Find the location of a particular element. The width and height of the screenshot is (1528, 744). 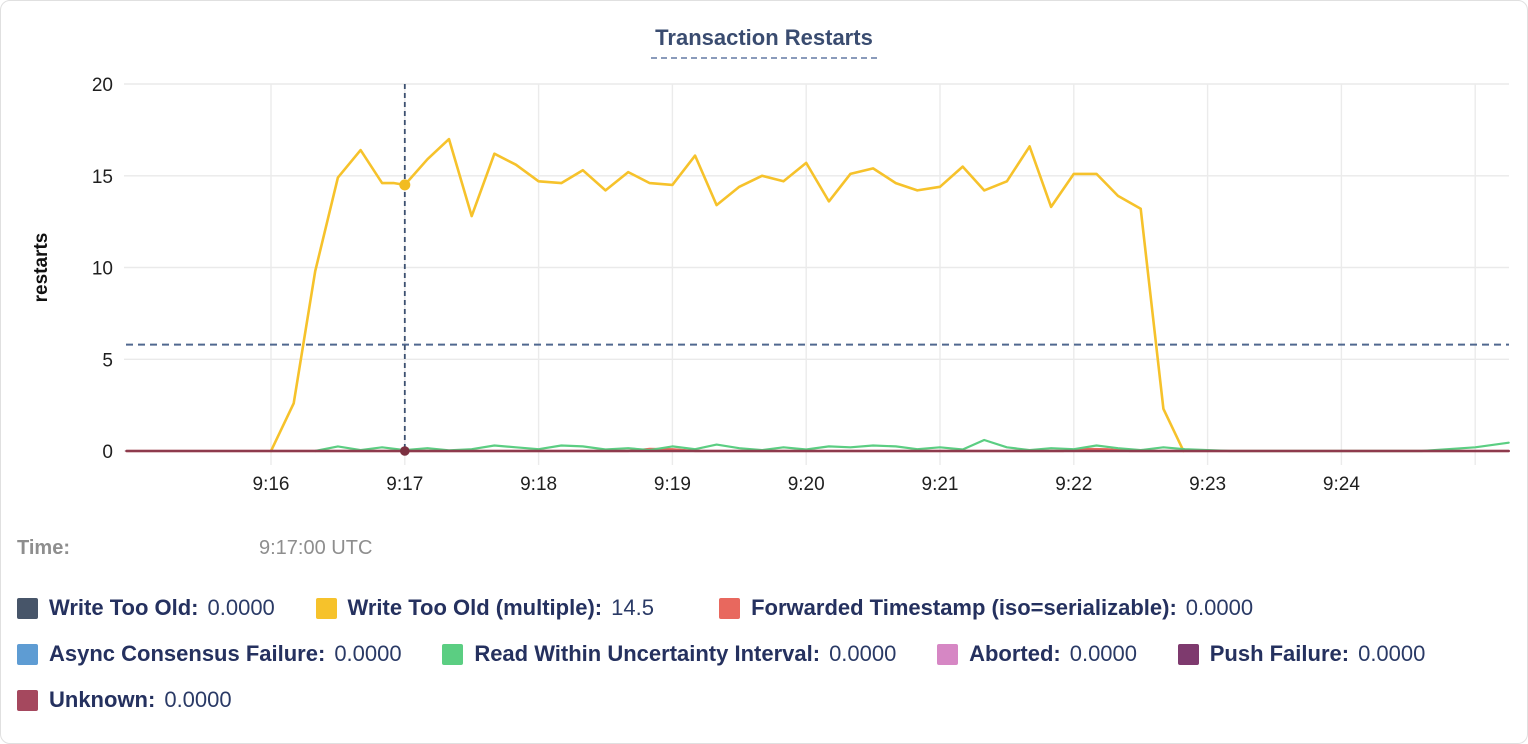

chart-header: Transaction Restarts is located at coordinates (764, 42).